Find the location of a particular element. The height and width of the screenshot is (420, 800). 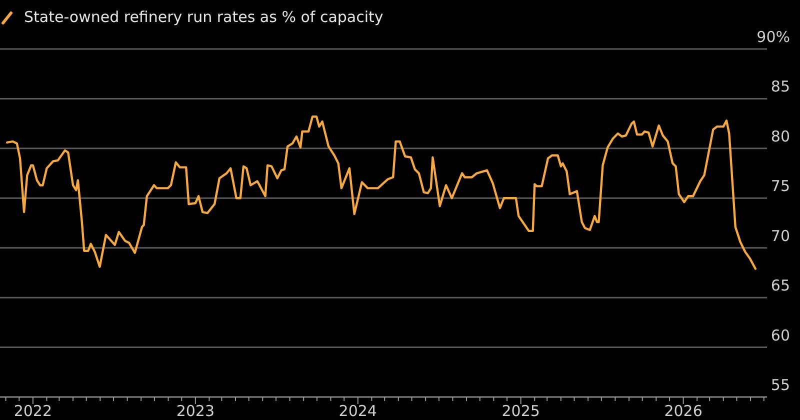

y-tick-label: 90% is located at coordinates (773, 37).